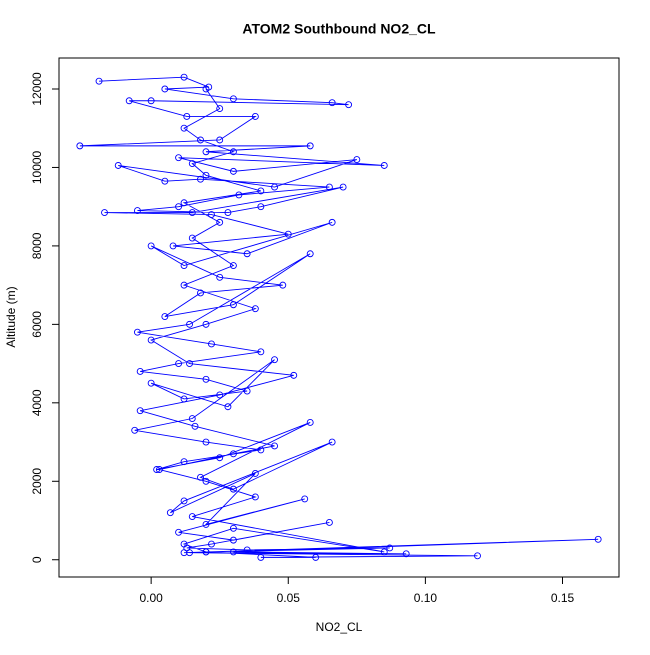 The image size is (650, 655). What do you see at coordinates (151, 598) in the screenshot?
I see `x-tick-label: 0.00` at bounding box center [151, 598].